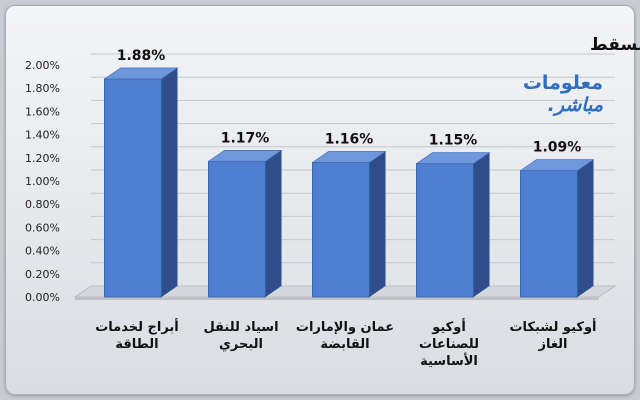  What do you see at coordinates (141, 56) in the screenshot?
I see `data-label: 1.88%` at bounding box center [141, 56].